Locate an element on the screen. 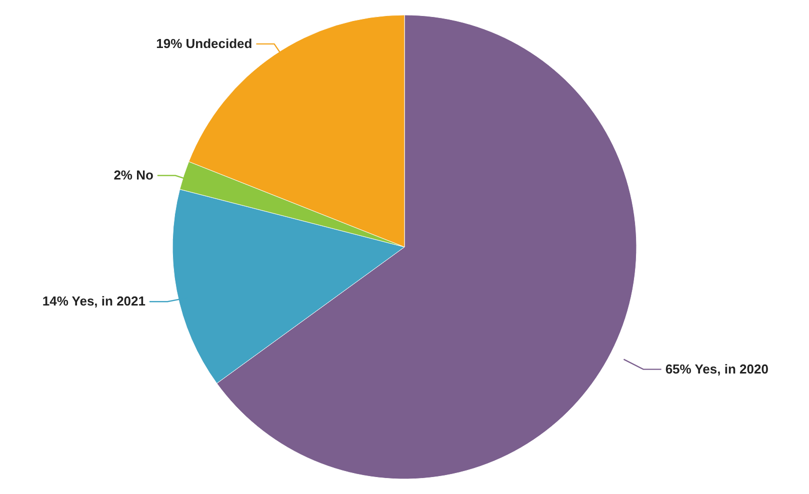 The width and height of the screenshot is (809, 494). slice-label: 65% Yes, in 2020 is located at coordinates (716, 368).